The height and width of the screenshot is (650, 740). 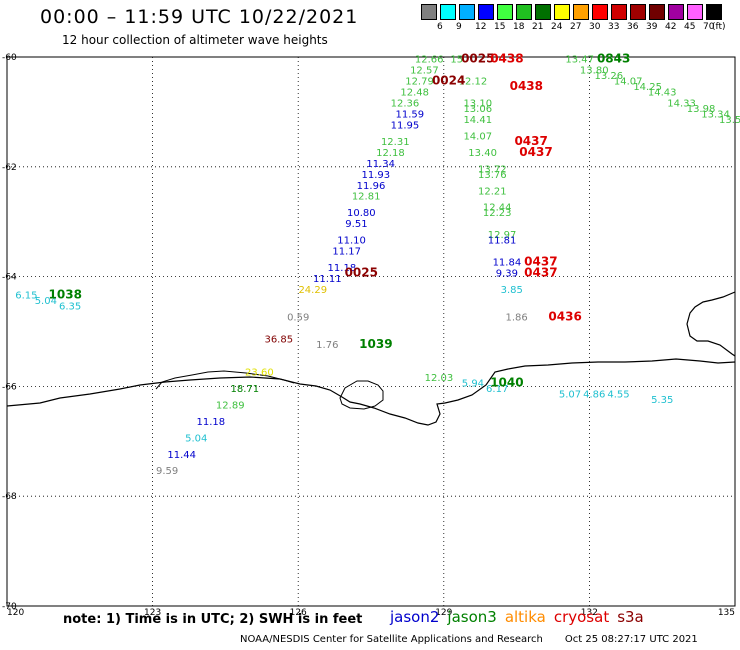 I want to click on x-tick-label: 120, so click(x=15, y=613).